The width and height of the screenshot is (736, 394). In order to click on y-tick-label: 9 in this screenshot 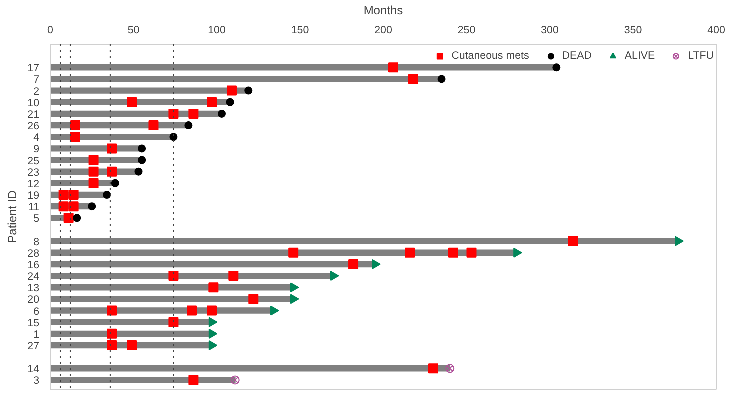, I will do `click(37, 150)`.